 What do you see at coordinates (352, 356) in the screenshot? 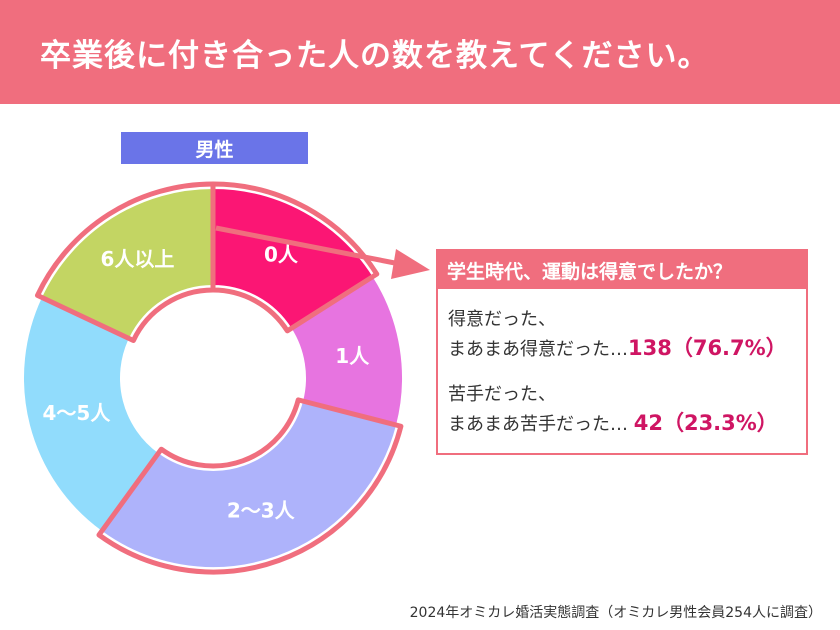
I see `slice-label: 1人` at bounding box center [352, 356].